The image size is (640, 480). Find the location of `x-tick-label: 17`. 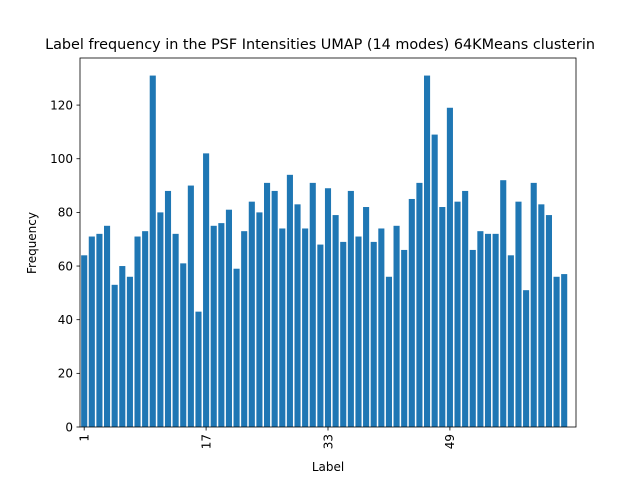

x-tick-label: 17 is located at coordinates (206, 441).